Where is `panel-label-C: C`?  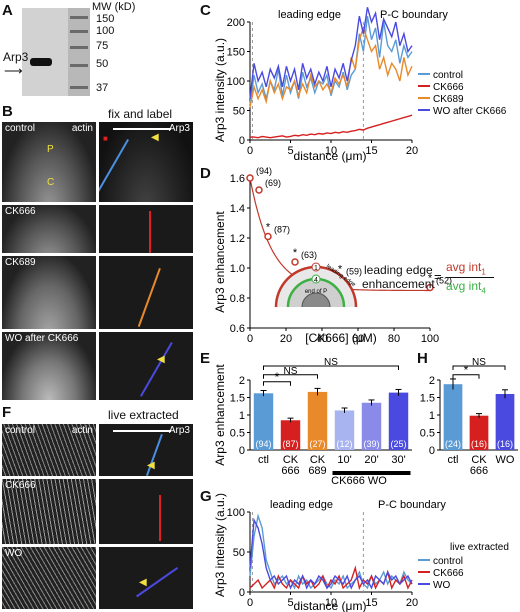
panel-label-C: C is located at coordinates (205, 10).